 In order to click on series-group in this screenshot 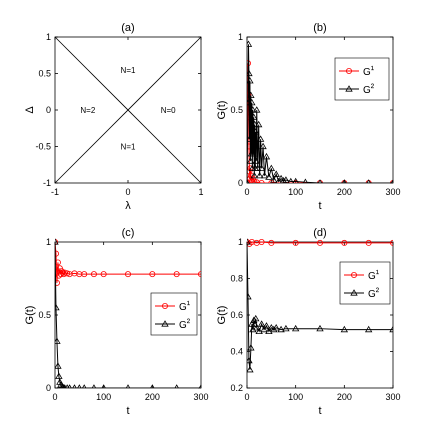, I will do `click(128, 313)`.